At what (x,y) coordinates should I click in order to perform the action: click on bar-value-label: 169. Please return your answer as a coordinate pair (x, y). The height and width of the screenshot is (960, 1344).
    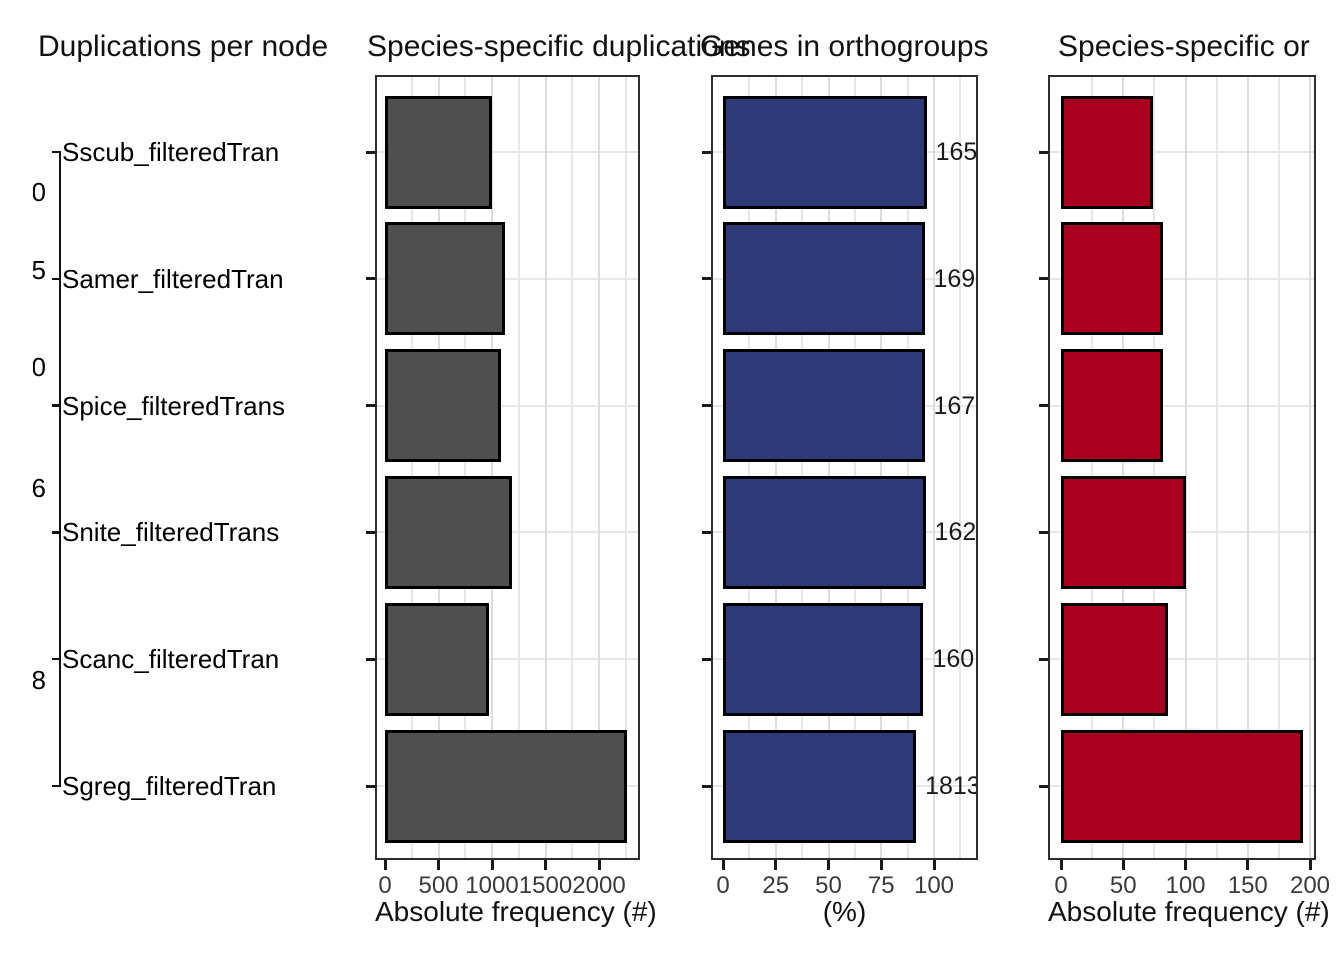
    Looking at the image, I should click on (954, 278).